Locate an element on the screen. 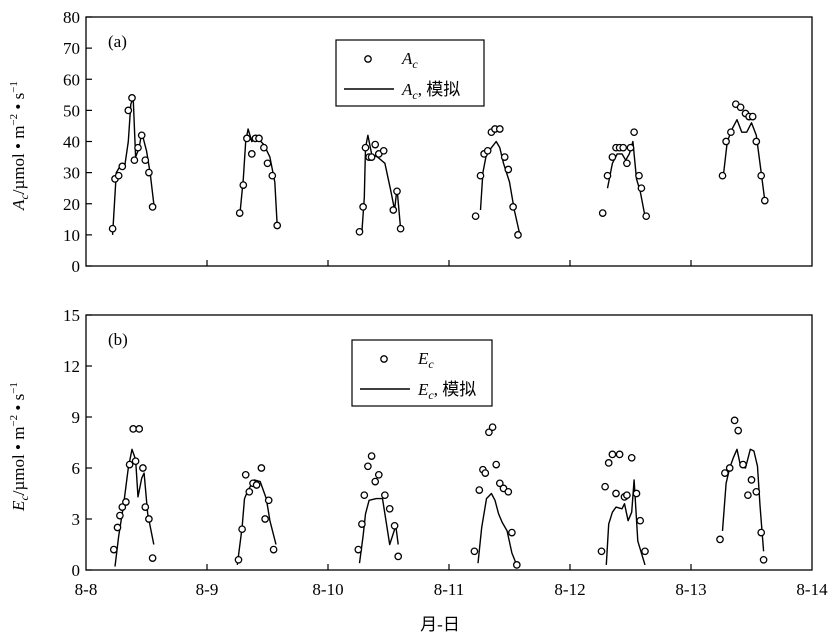  y-tick-label: 40 is located at coordinates (71, 142).